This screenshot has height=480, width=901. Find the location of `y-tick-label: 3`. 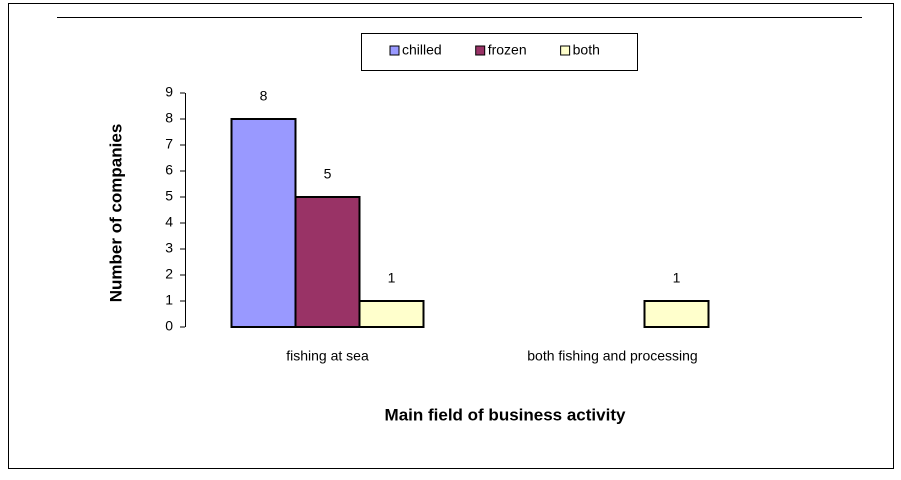

y-tick-label: 3 is located at coordinates (169, 248).